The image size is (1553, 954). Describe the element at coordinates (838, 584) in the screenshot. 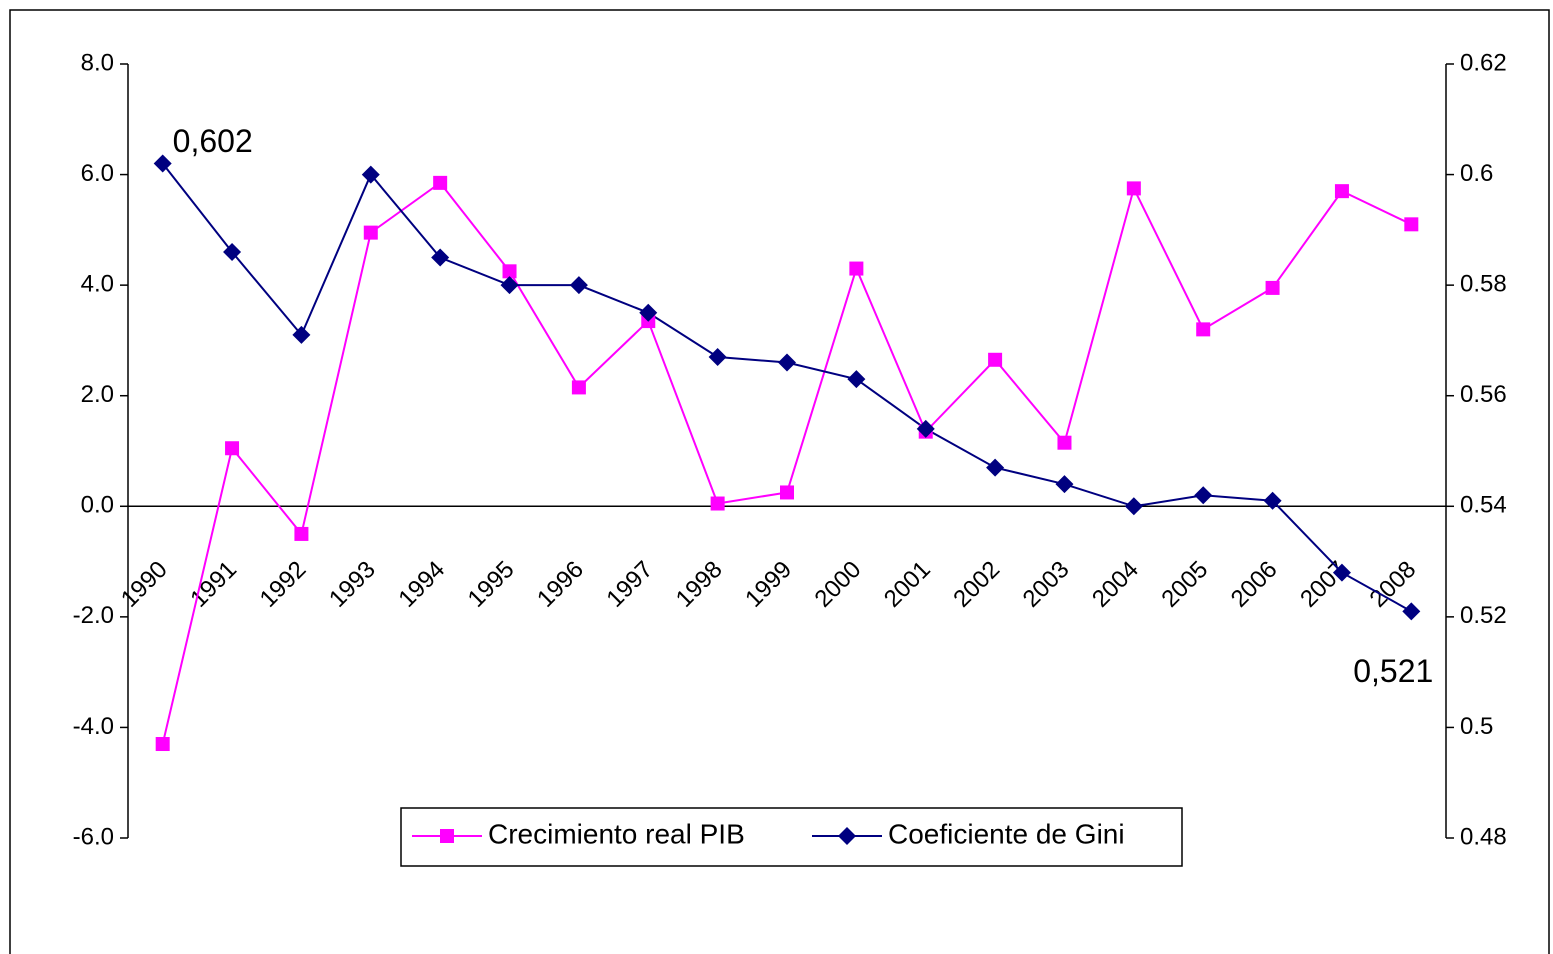

I see `x-tick-label: 2000` at that location.